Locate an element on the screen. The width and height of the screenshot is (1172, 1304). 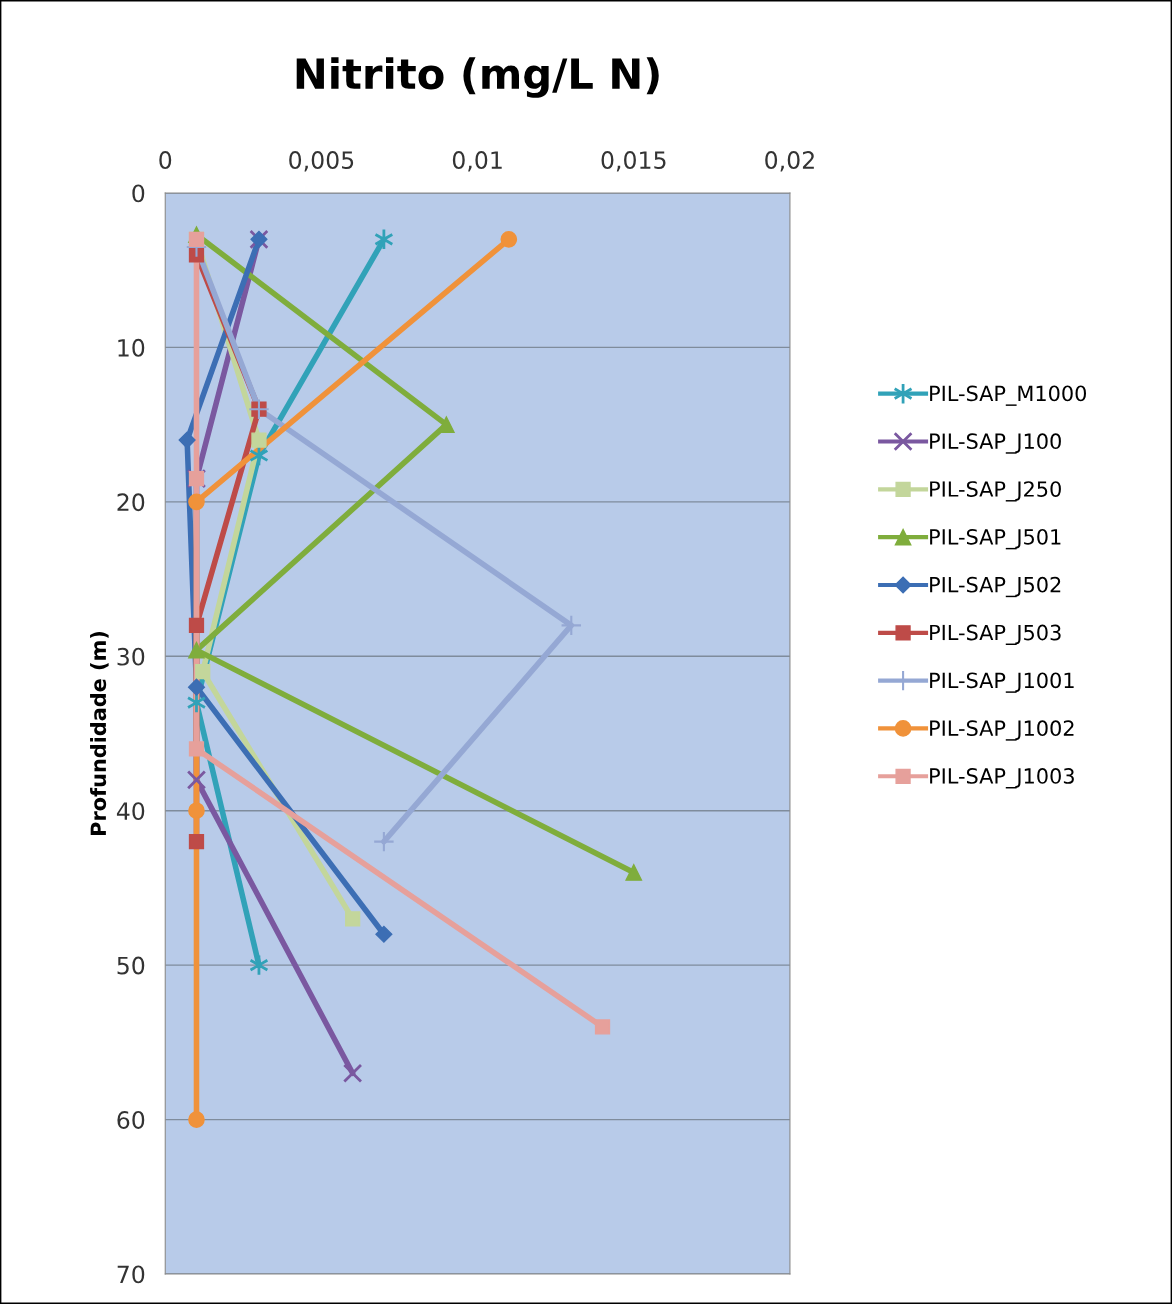
y-tick-label: 0 is located at coordinates (138, 193).